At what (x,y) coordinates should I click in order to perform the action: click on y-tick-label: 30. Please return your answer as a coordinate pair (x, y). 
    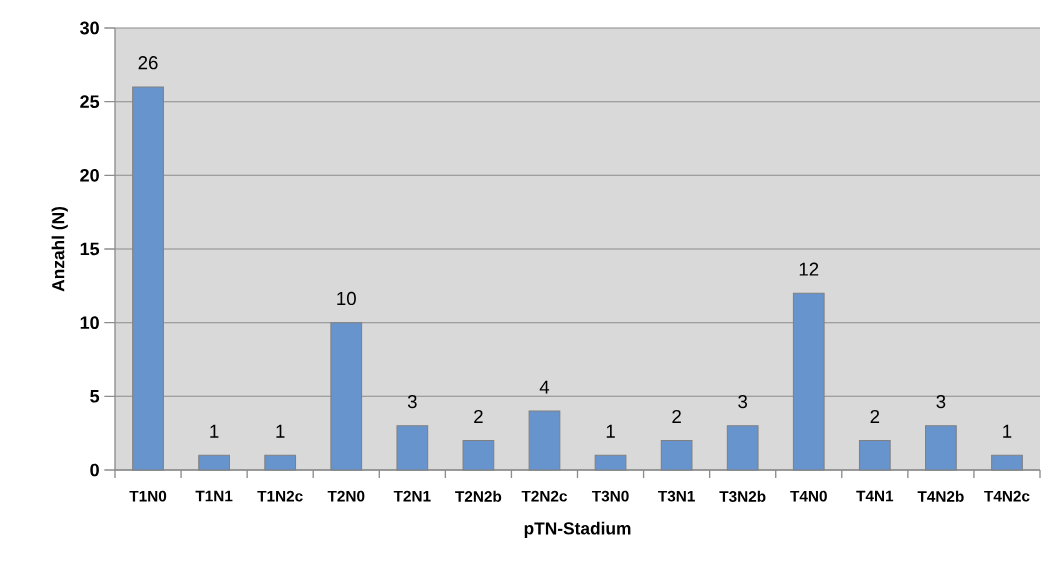
    Looking at the image, I should click on (89, 28).